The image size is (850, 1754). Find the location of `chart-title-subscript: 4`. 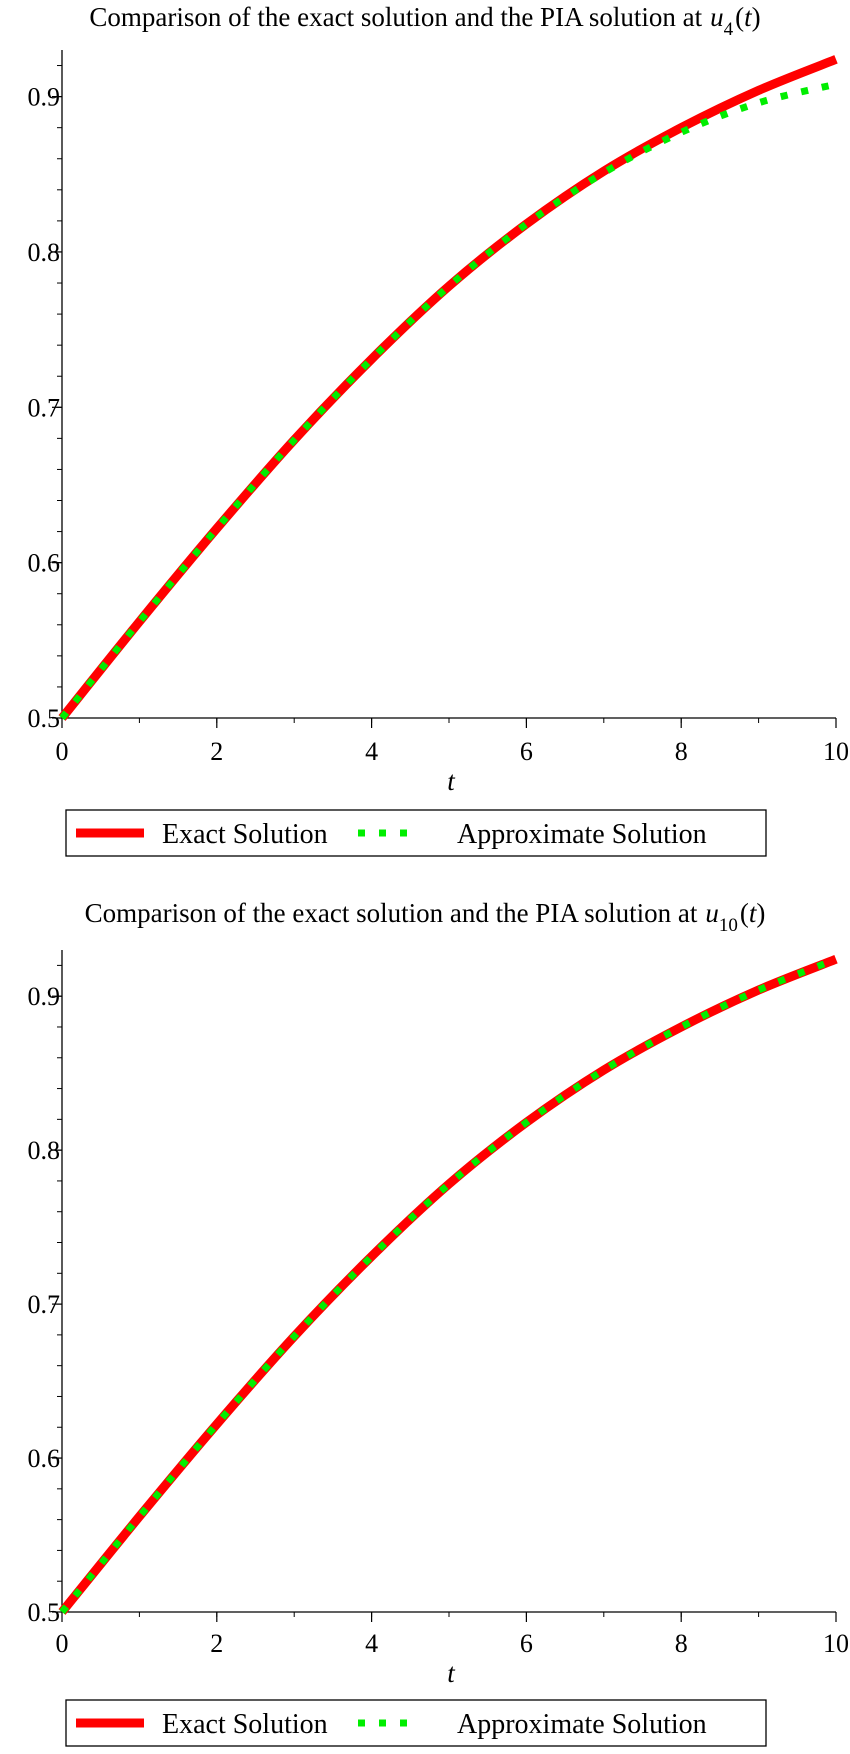

chart-title-subscript: 4 is located at coordinates (729, 29).